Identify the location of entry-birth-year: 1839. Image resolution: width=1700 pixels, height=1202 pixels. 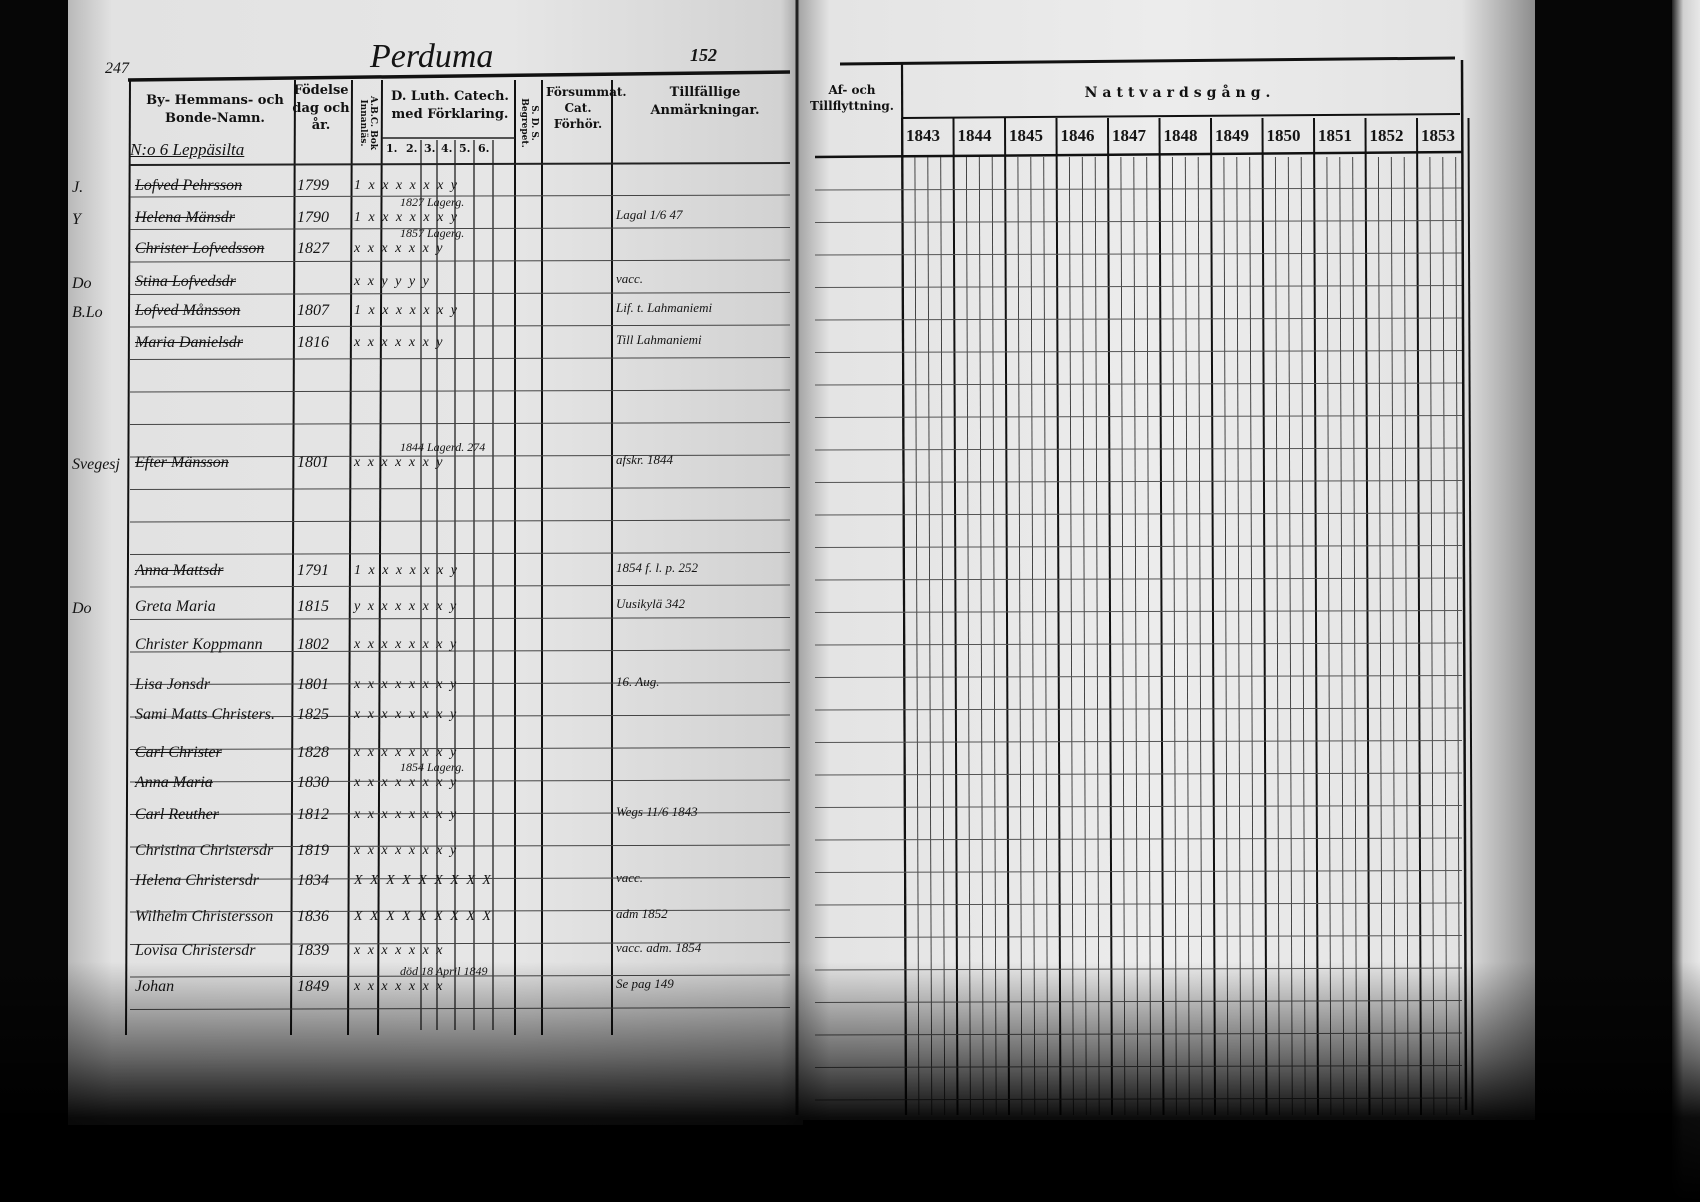
(313, 950).